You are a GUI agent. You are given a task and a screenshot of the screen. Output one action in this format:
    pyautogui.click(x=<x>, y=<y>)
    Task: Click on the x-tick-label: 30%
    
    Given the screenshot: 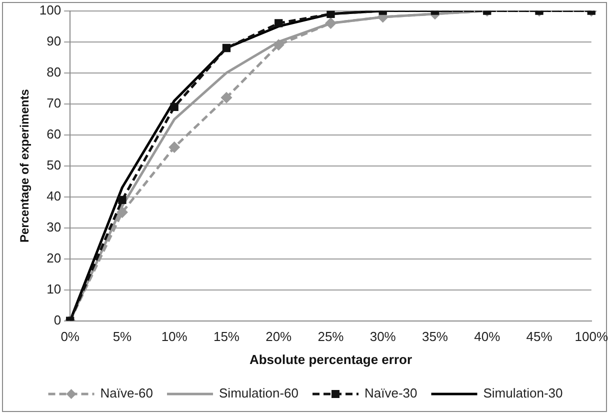 What is the action you would take?
    pyautogui.click(x=383, y=336)
    